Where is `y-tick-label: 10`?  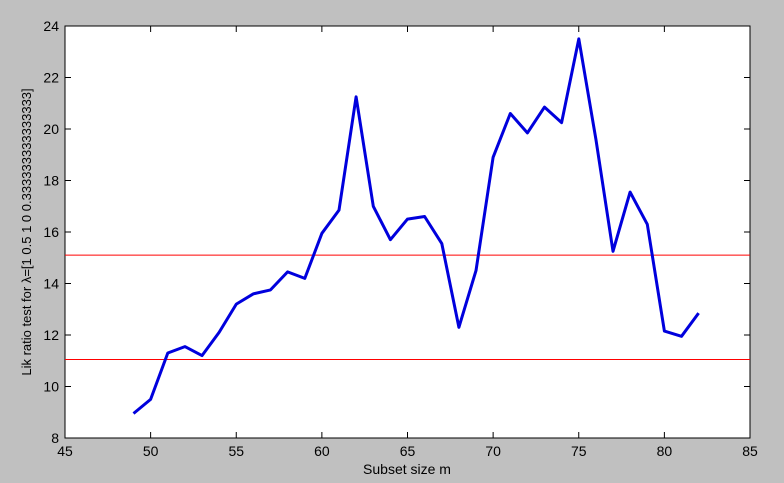 y-tick-label: 10 is located at coordinates (51, 387).